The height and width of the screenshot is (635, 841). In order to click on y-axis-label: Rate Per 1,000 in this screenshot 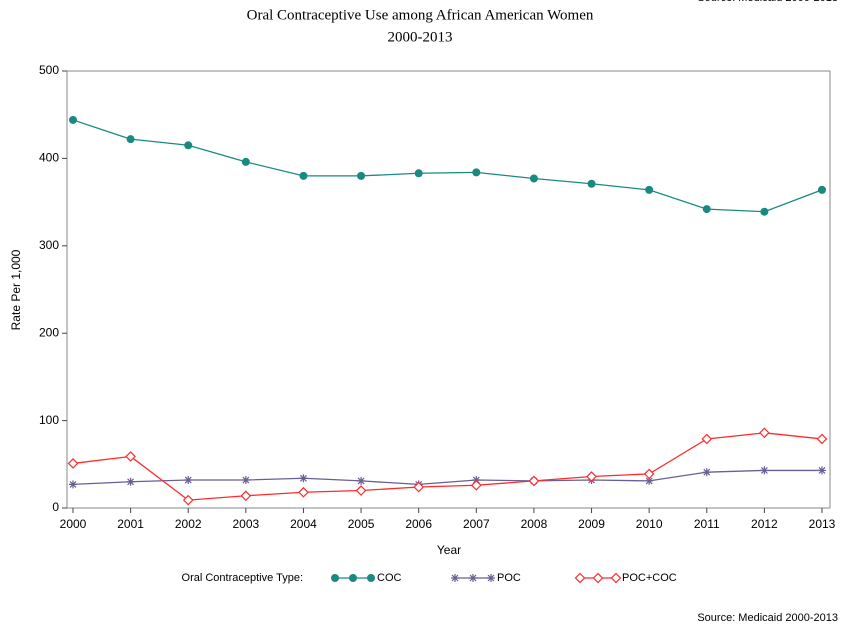, I will do `click(16, 289)`.